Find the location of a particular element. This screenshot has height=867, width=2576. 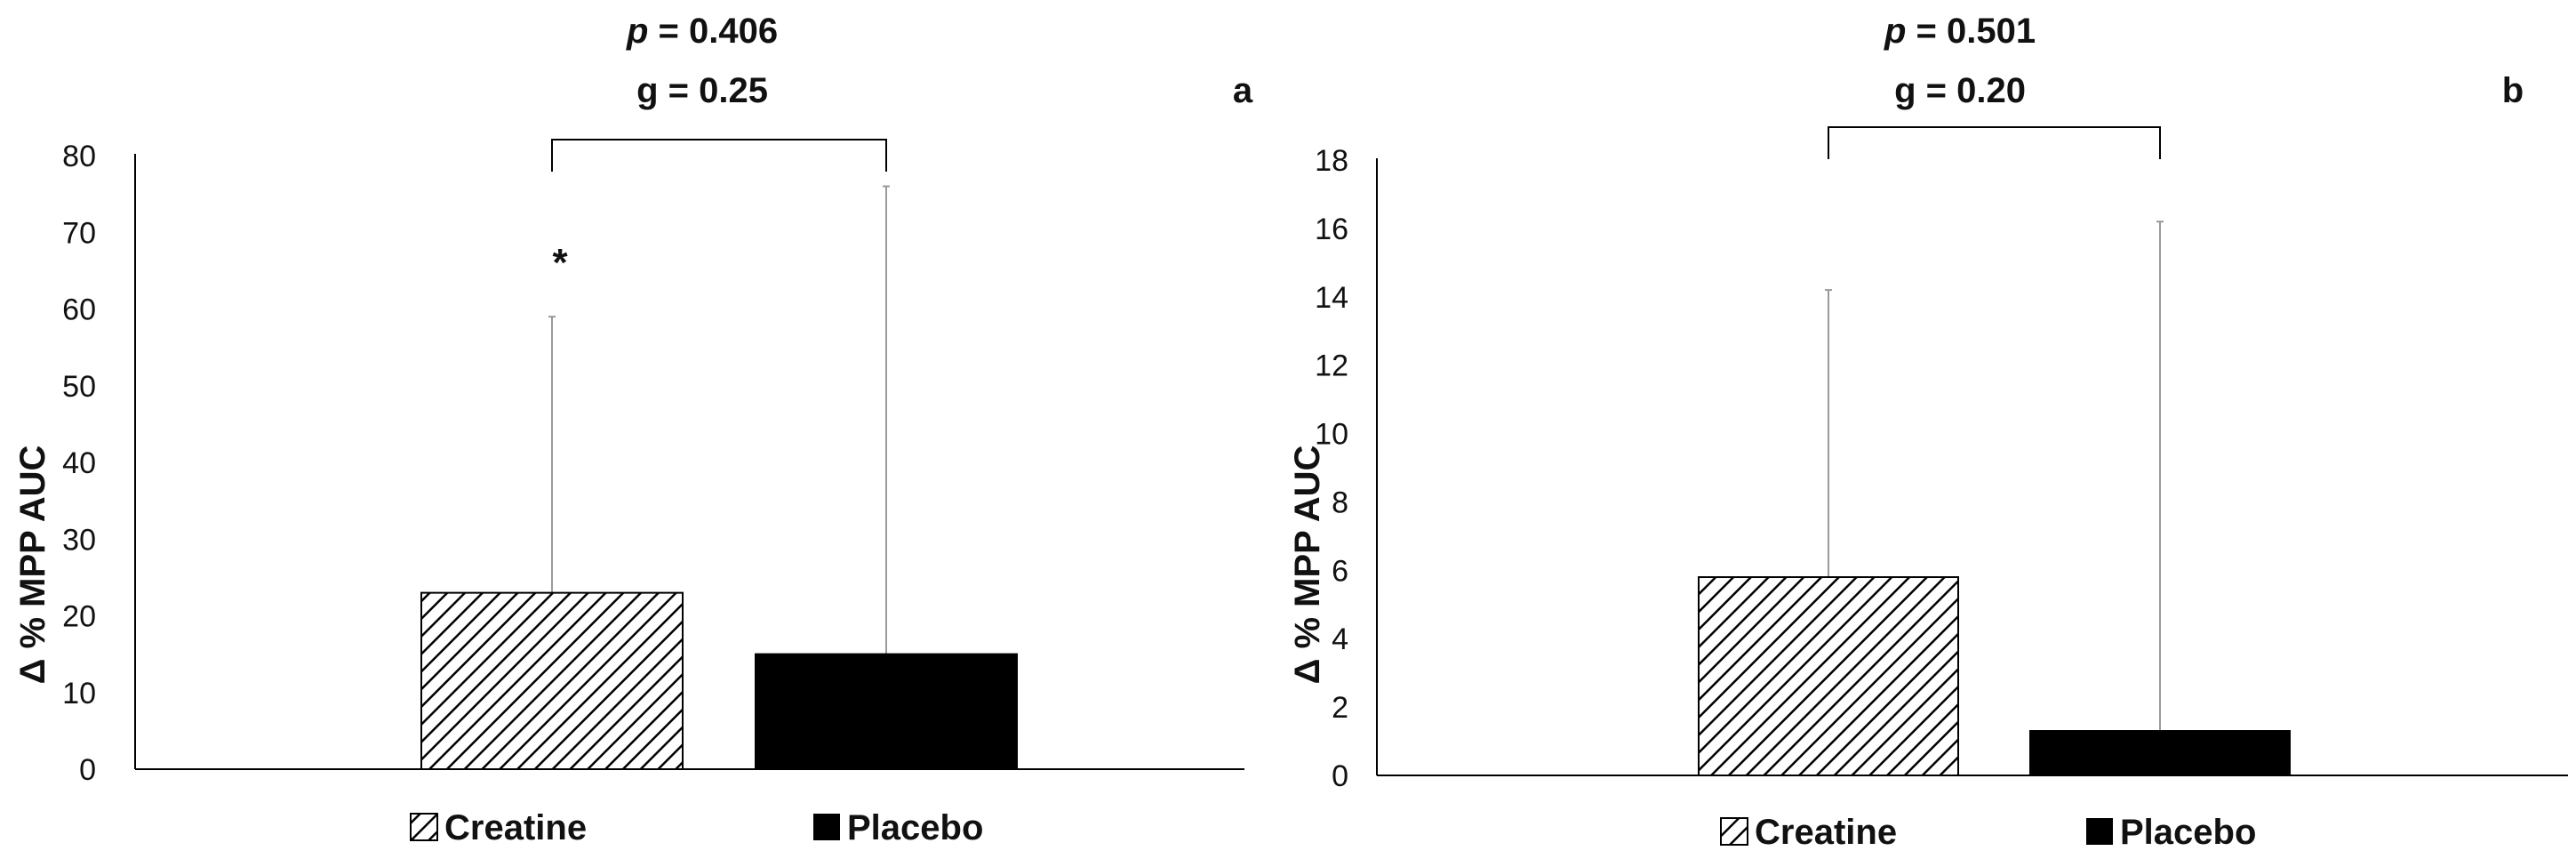

p-value-text-b: = 0.501 is located at coordinates (1971, 31).